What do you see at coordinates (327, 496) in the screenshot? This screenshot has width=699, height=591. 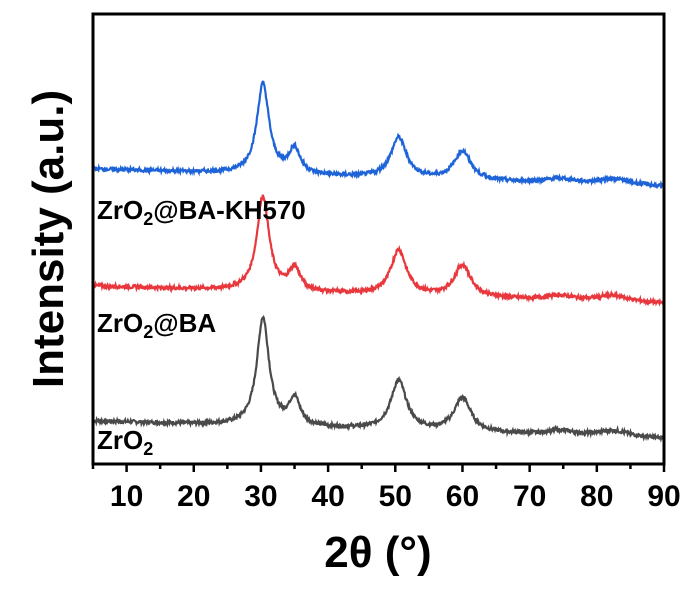 I see `x-tick-label: 40` at bounding box center [327, 496].